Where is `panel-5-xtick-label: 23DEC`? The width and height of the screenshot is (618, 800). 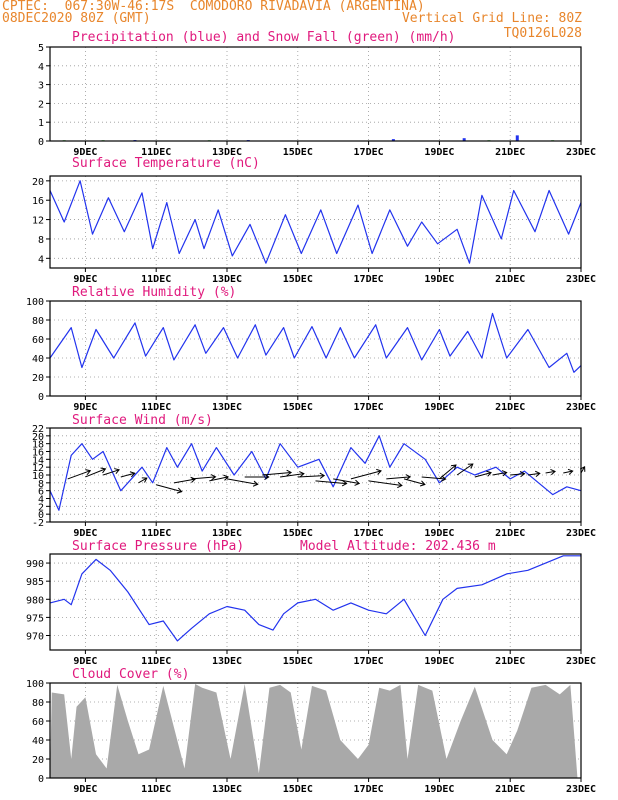
panel-5-xtick-label: 23DEC is located at coordinates (581, 789).